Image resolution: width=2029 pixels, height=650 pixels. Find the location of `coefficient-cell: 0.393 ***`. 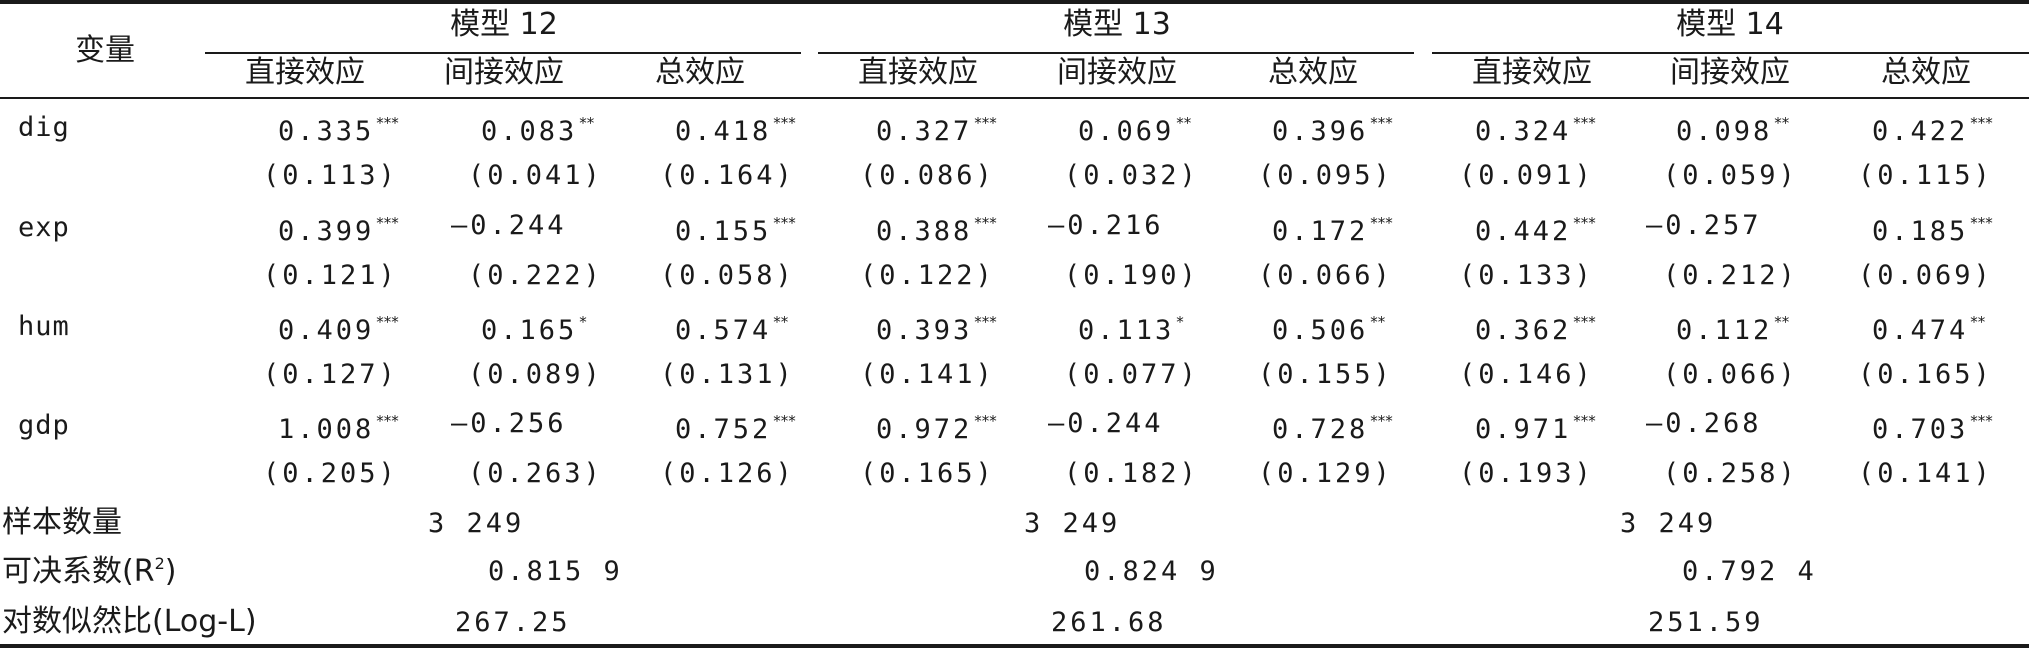

coefficient-cell: 0.393 *** is located at coordinates (936, 330).